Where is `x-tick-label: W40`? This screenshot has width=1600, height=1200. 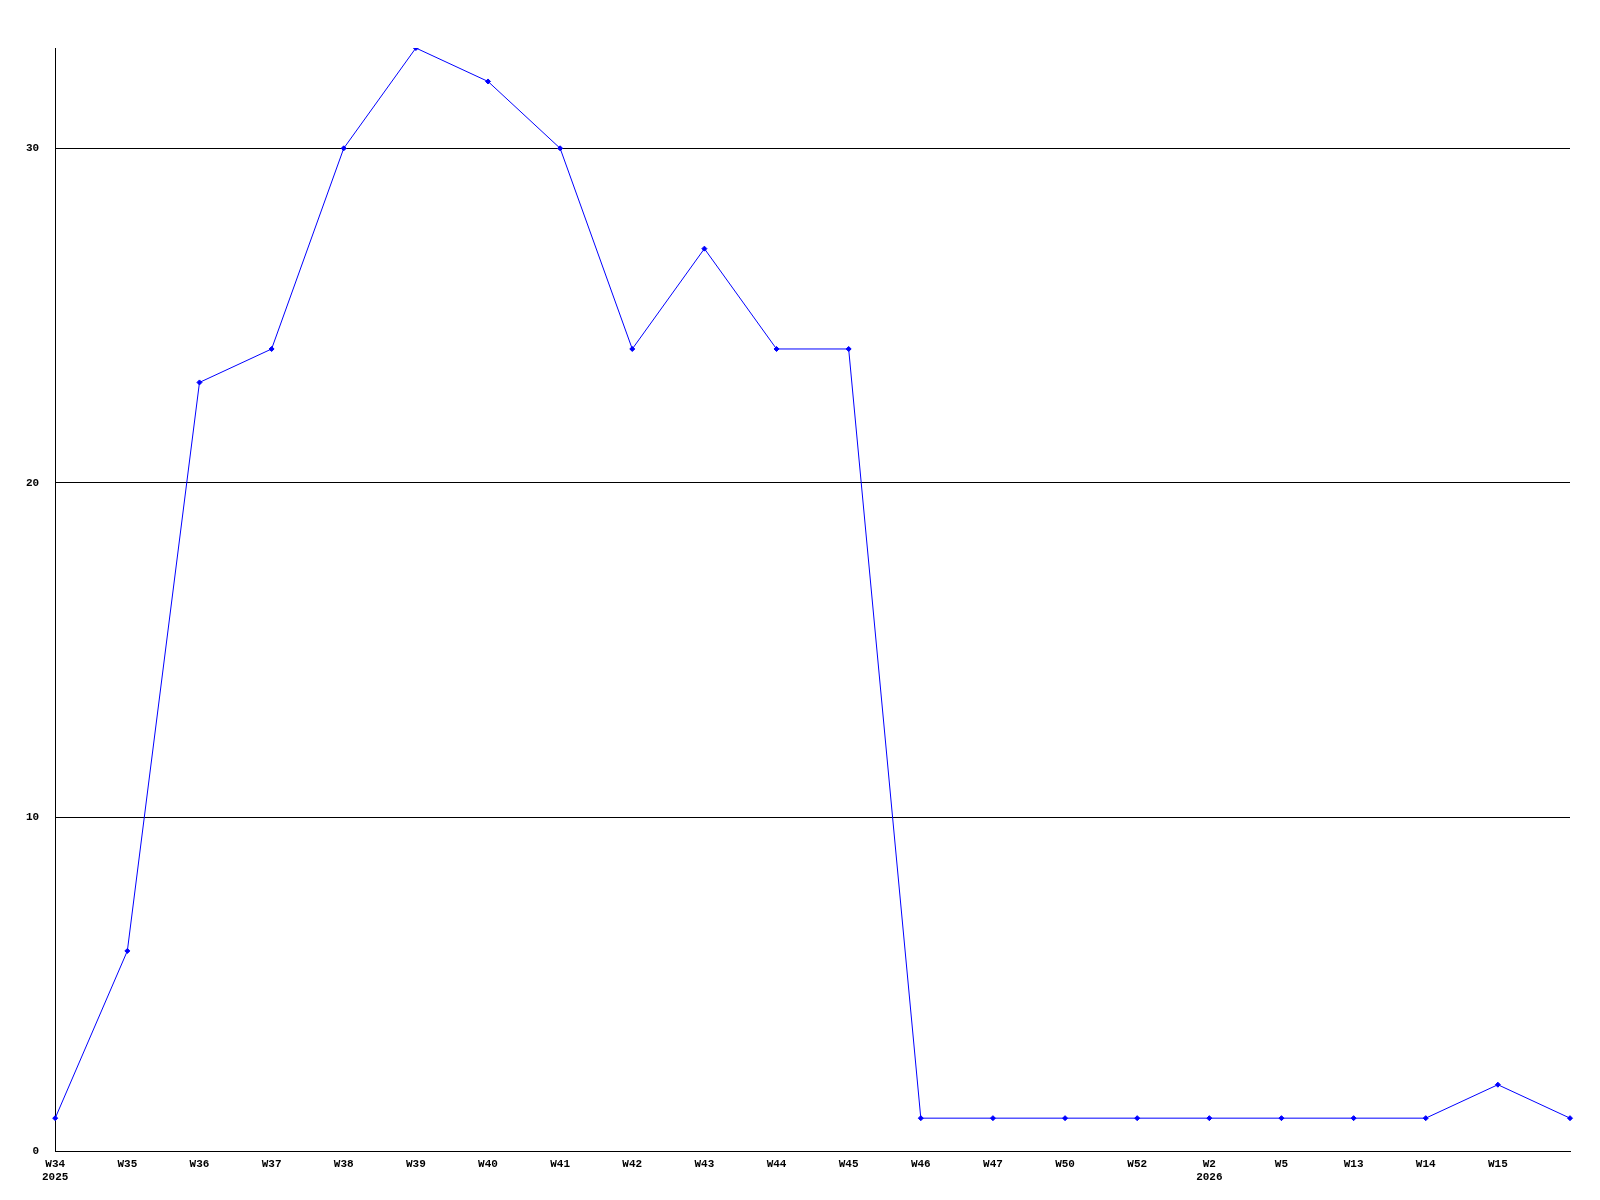
x-tick-label: W40 is located at coordinates (488, 1163).